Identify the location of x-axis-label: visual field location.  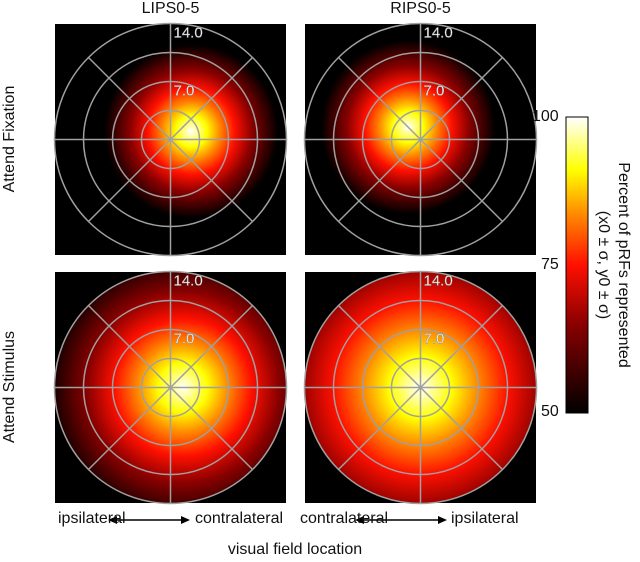
(295, 549).